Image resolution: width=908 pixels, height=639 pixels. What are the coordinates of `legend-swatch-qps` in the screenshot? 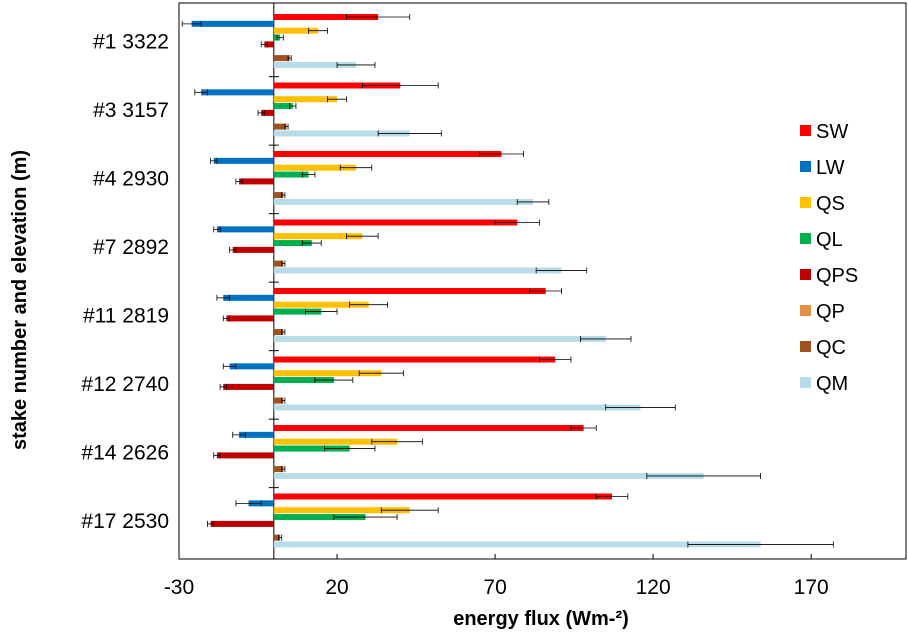 It's located at (805, 274).